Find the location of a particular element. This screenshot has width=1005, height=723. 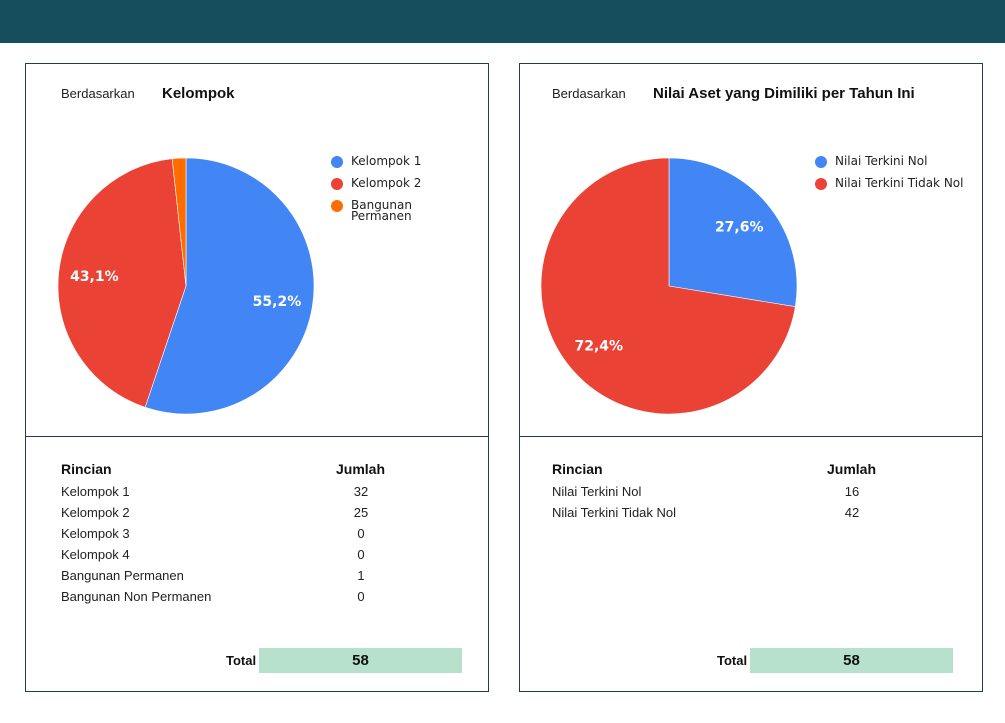

legend-label: Kelompok 1 is located at coordinates (386, 161).